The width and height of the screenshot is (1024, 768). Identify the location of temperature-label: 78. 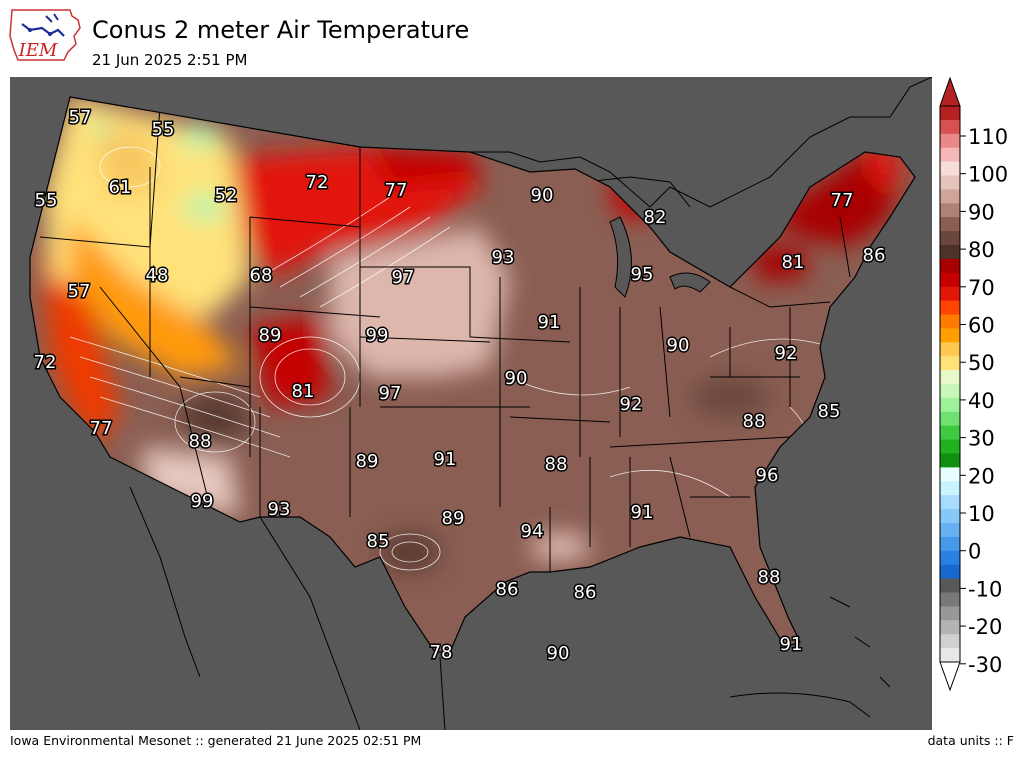
(441, 652).